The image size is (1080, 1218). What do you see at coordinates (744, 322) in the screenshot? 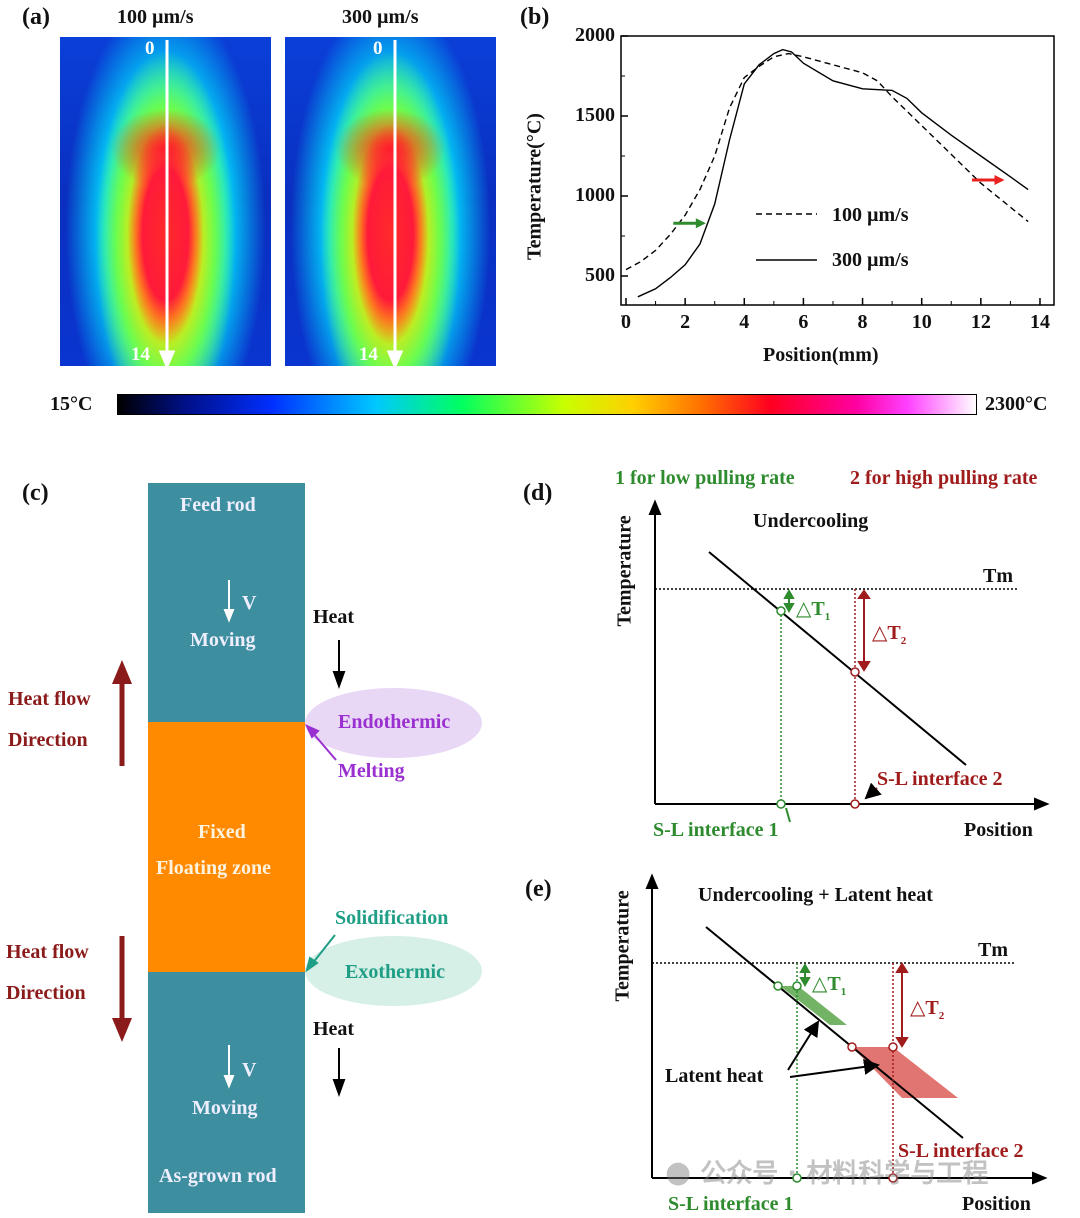
I see `x-tick-label: 4` at bounding box center [744, 322].